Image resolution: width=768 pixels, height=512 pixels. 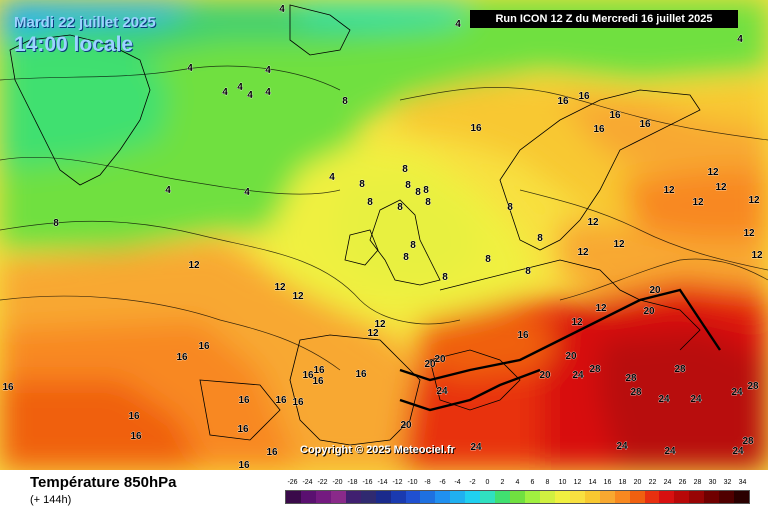 I want to click on legend-tick-label: -12, so click(x=397, y=482).